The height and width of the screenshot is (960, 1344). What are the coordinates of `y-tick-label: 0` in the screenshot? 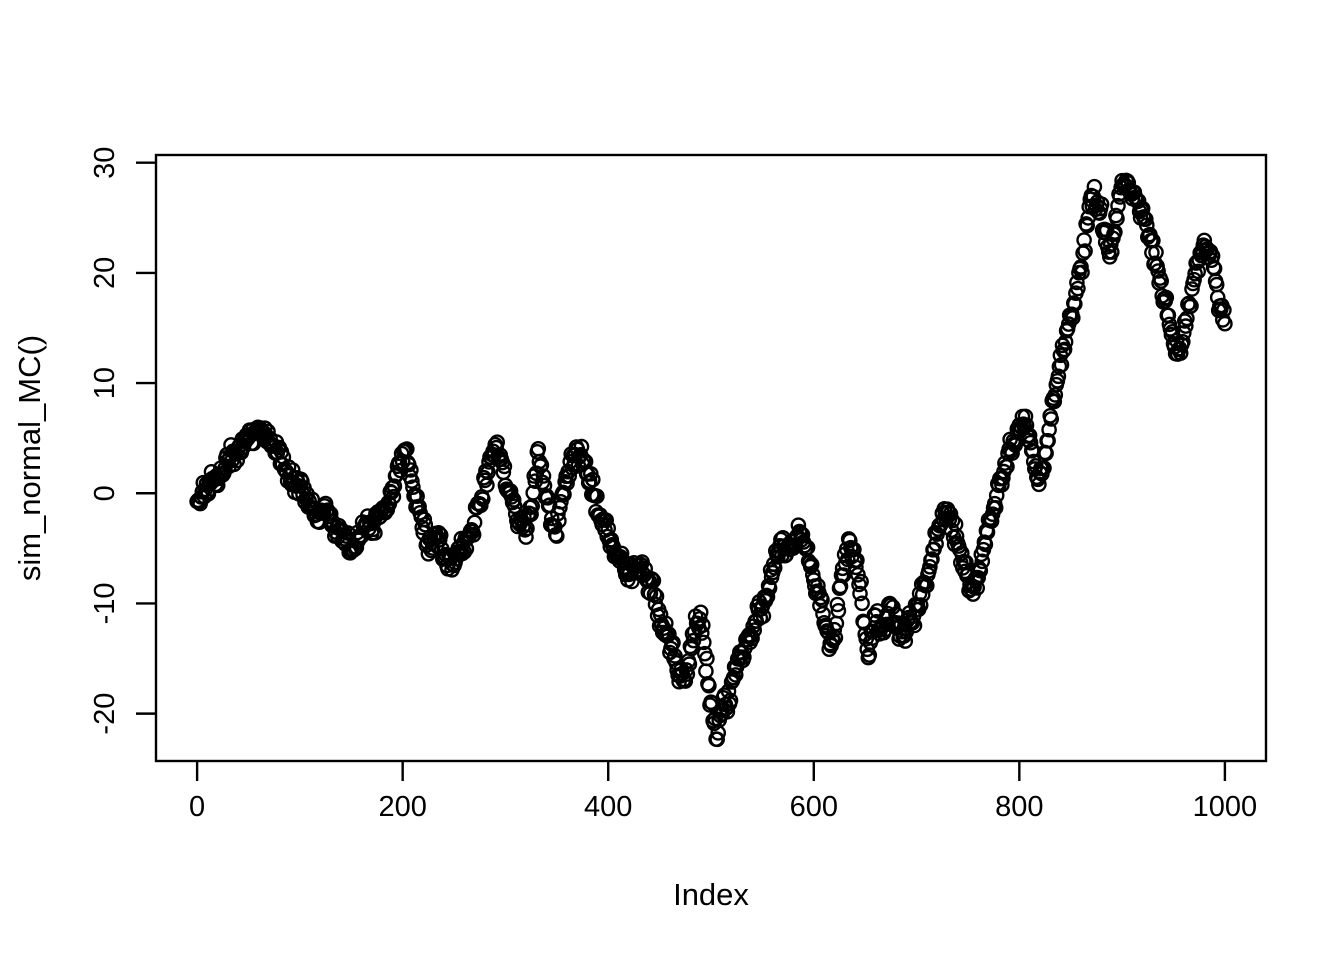 It's located at (105, 493).